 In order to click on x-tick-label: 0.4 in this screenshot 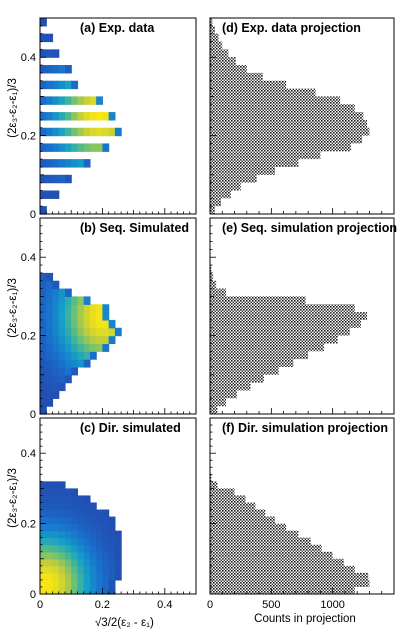, I will do `click(164, 605)`.